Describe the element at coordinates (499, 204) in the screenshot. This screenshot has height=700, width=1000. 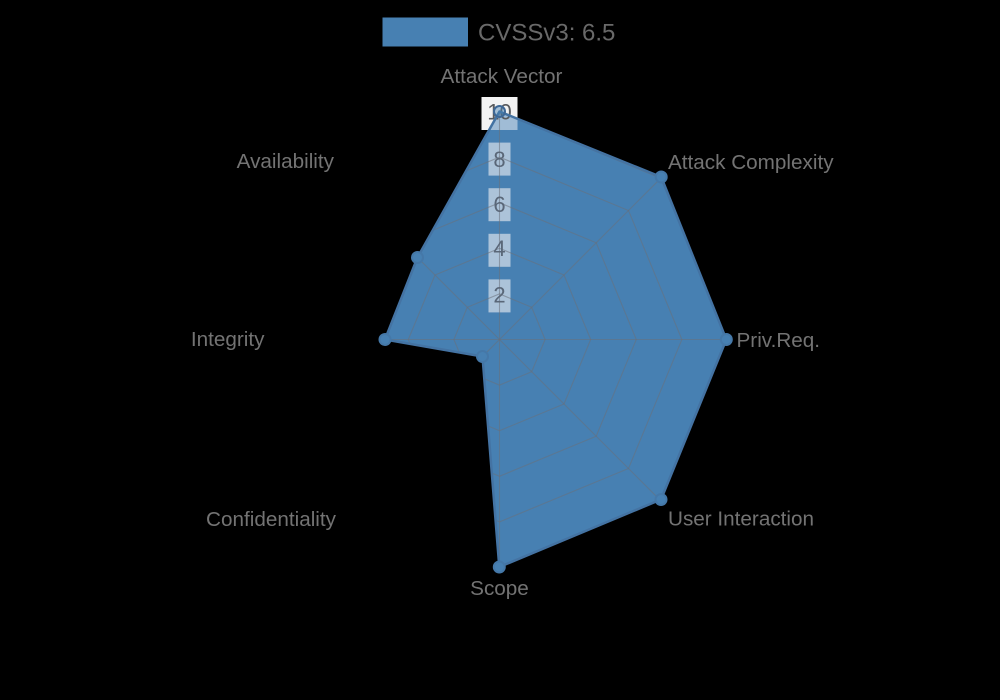
I see `svg-text: 6` at that location.